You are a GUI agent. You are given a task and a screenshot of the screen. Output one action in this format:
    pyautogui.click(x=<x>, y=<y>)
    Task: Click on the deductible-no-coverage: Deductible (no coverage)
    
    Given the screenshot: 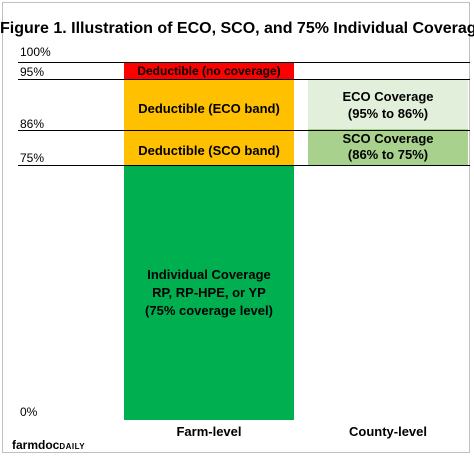 What is the action you would take?
    pyautogui.click(x=209, y=71)
    